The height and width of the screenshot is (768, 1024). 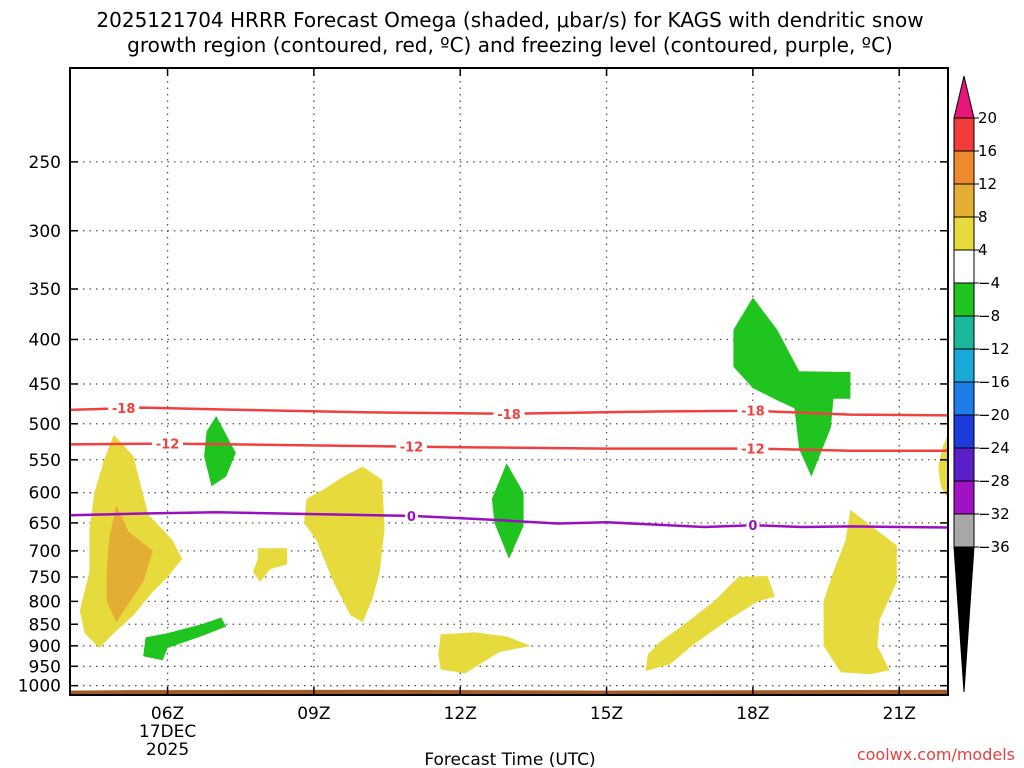 I want to click on y-tick-label: 550, so click(x=45, y=461).